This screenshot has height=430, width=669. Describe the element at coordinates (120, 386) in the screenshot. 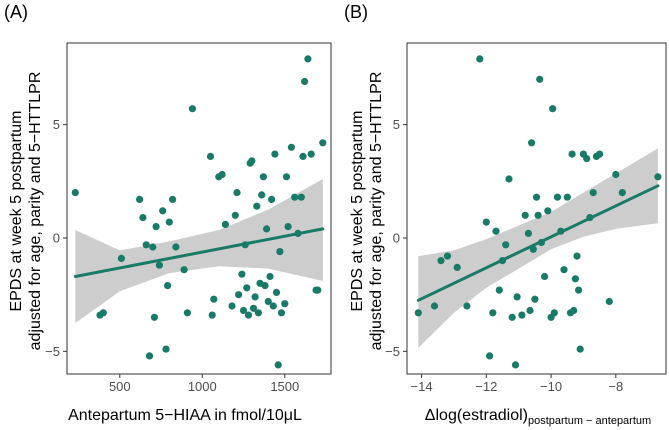

I see `panel-a-x-tick-label: 500` at that location.